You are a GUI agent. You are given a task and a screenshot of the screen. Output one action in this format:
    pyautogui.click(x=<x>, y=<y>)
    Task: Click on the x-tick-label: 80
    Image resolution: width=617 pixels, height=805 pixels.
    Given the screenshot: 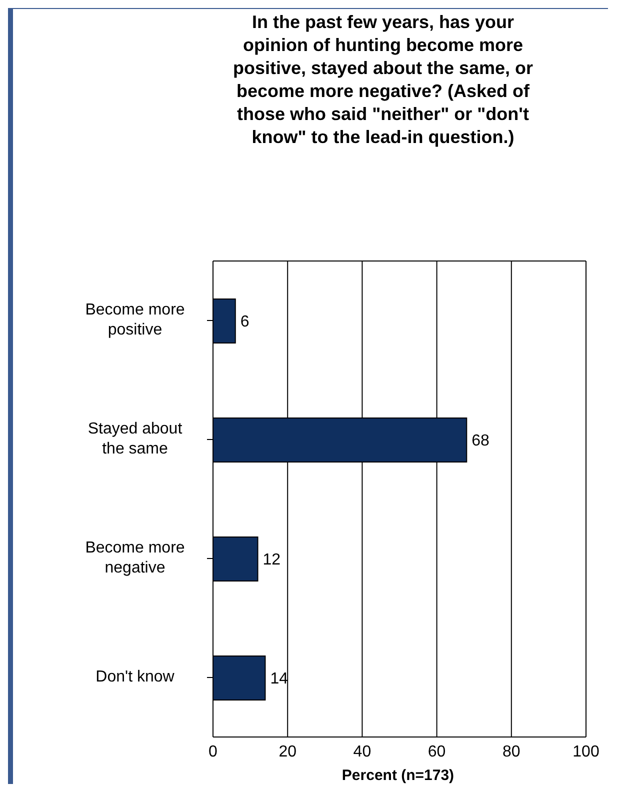 What is the action you would take?
    pyautogui.click(x=511, y=751)
    